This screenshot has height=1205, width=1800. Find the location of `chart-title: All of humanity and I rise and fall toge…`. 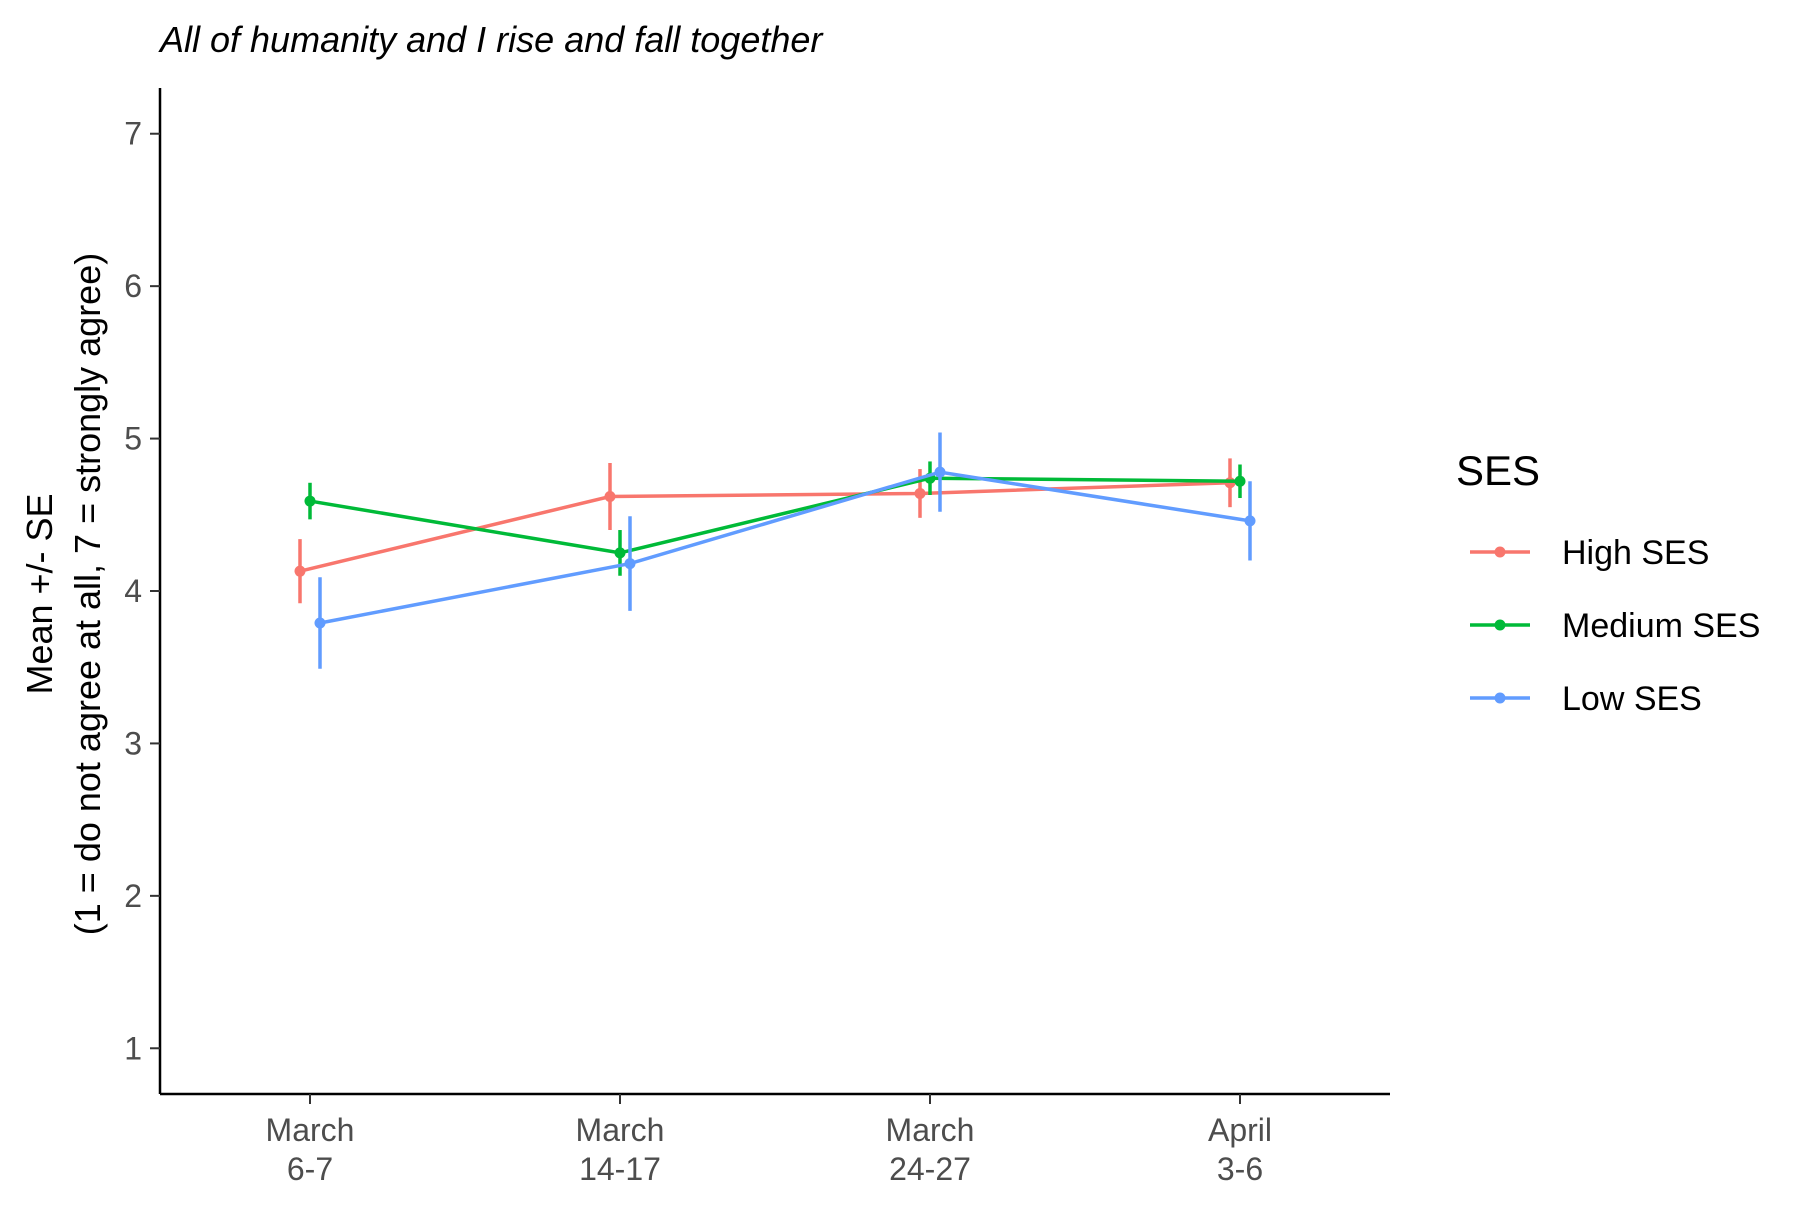

chart-title: All of humanity and I rise and fall toge… is located at coordinates (491, 39).